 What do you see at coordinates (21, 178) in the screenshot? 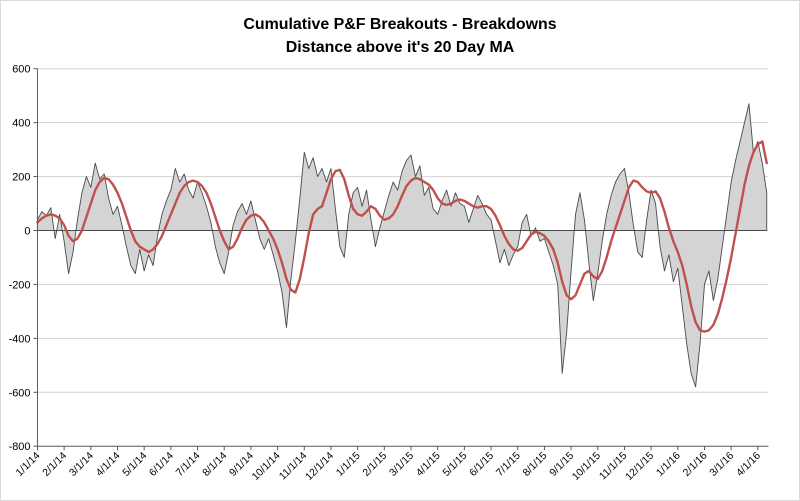
I see `y-tick-label: 200` at bounding box center [21, 178].